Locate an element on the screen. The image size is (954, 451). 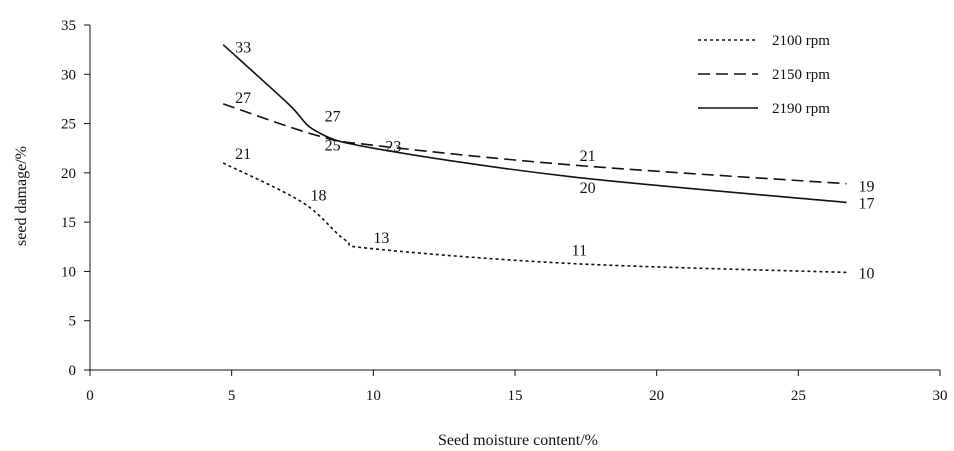
data-label: 20 is located at coordinates (588, 188).